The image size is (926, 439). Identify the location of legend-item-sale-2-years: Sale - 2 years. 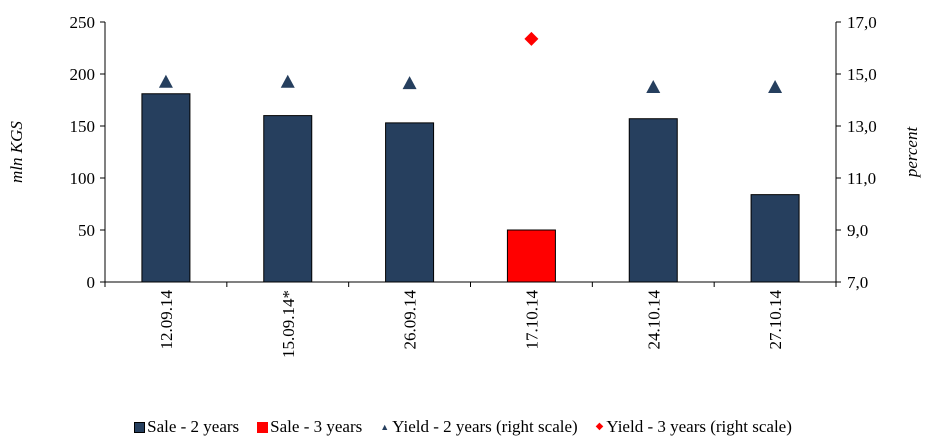
(186, 427).